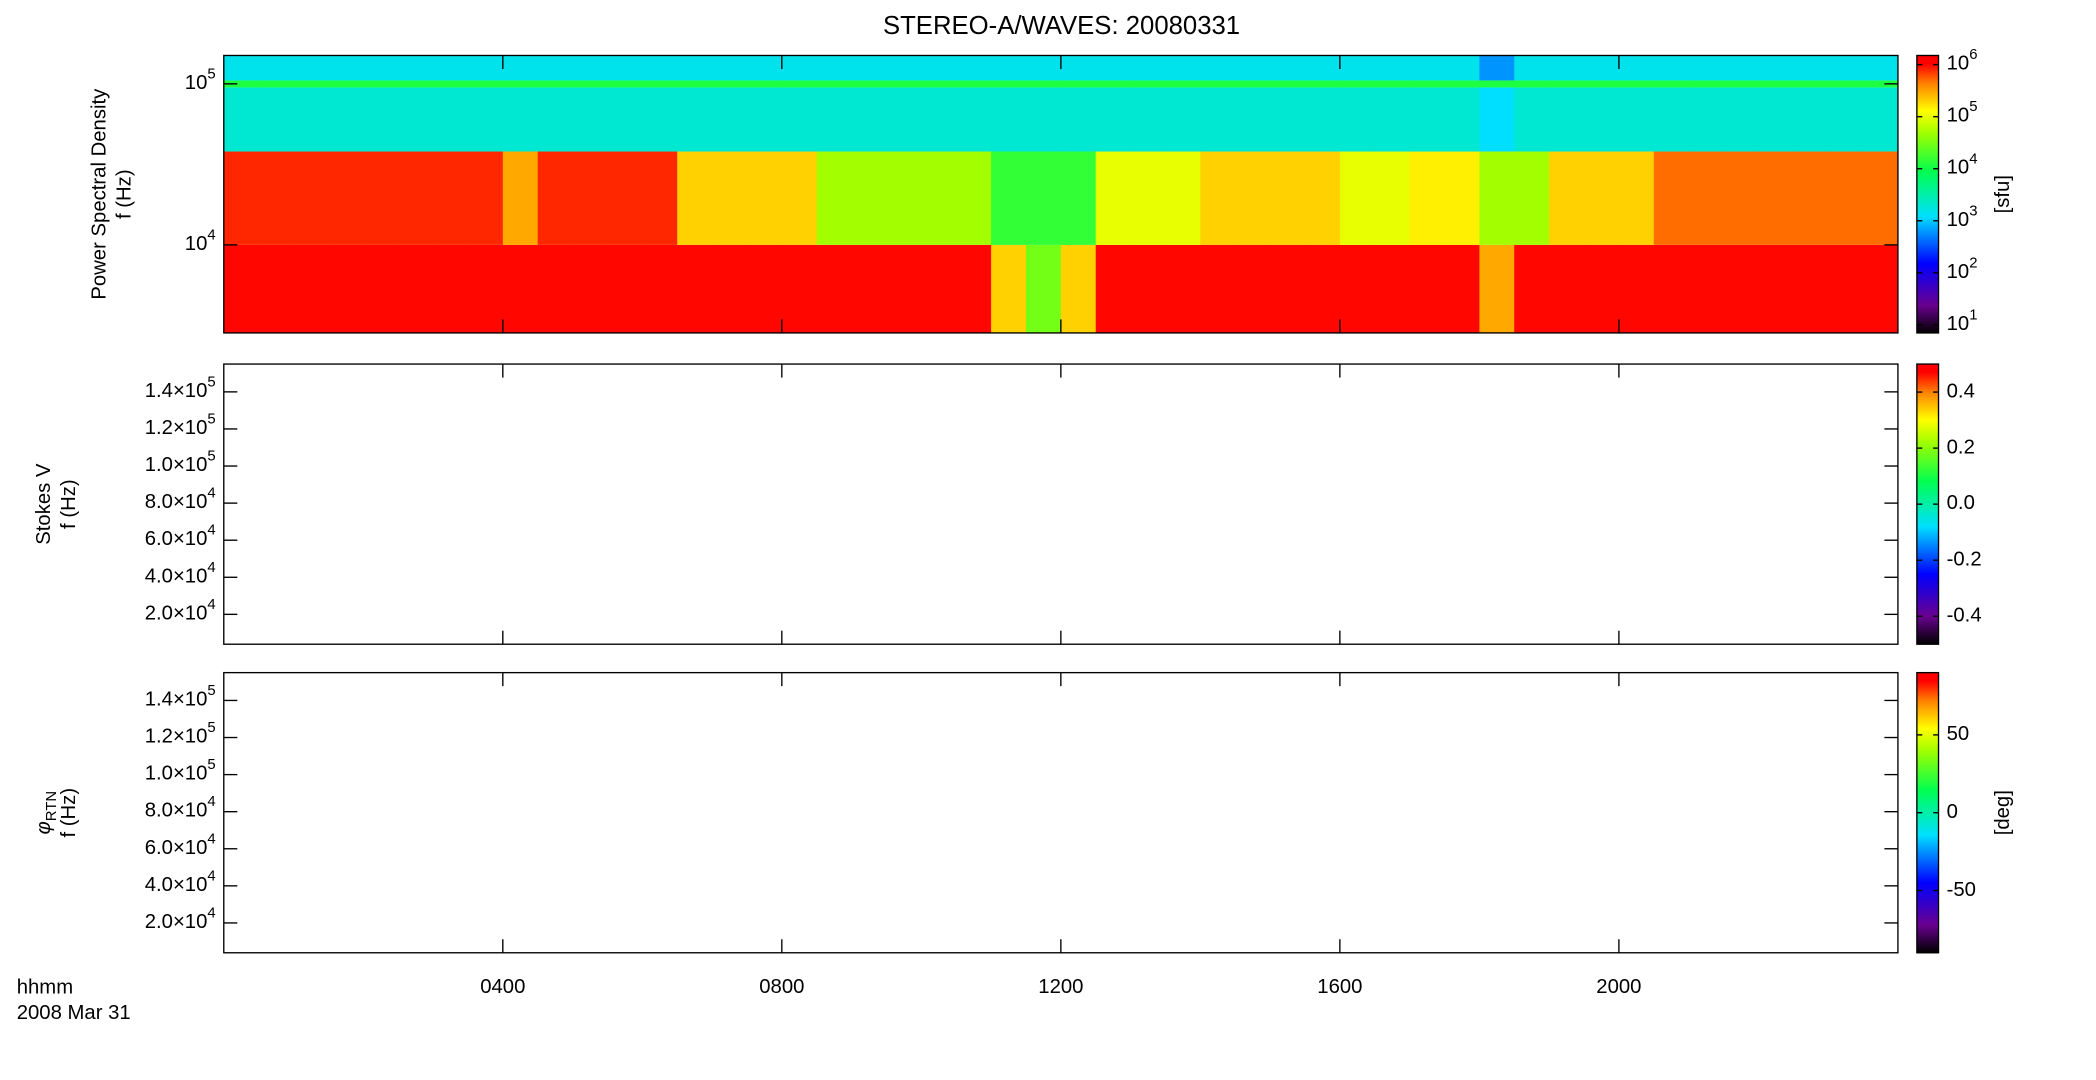 Image resolution: width=2096 pixels, height=1080 pixels. I want to click on x-tick-label-text: 0400, so click(502, 987).